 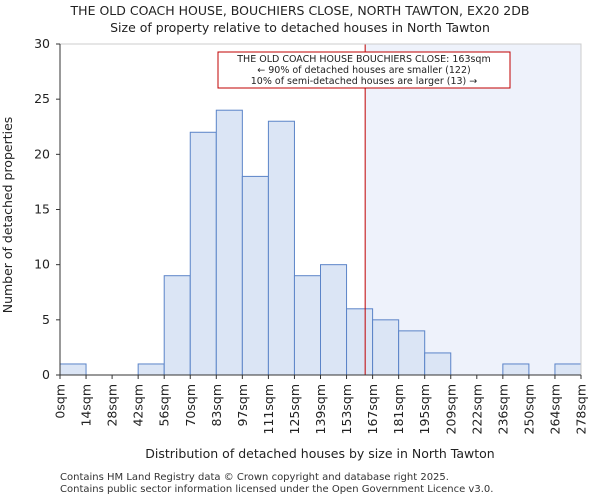 I want to click on x-tick-label: 28sqm, so click(x=112, y=405).